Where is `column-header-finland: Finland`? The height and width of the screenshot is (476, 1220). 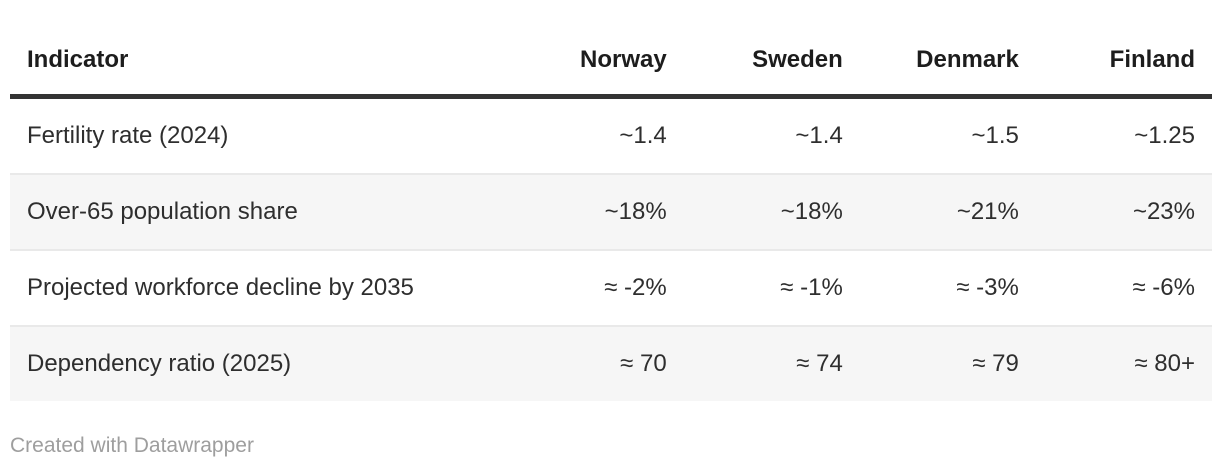
column-header-finland: Finland is located at coordinates (1123, 65).